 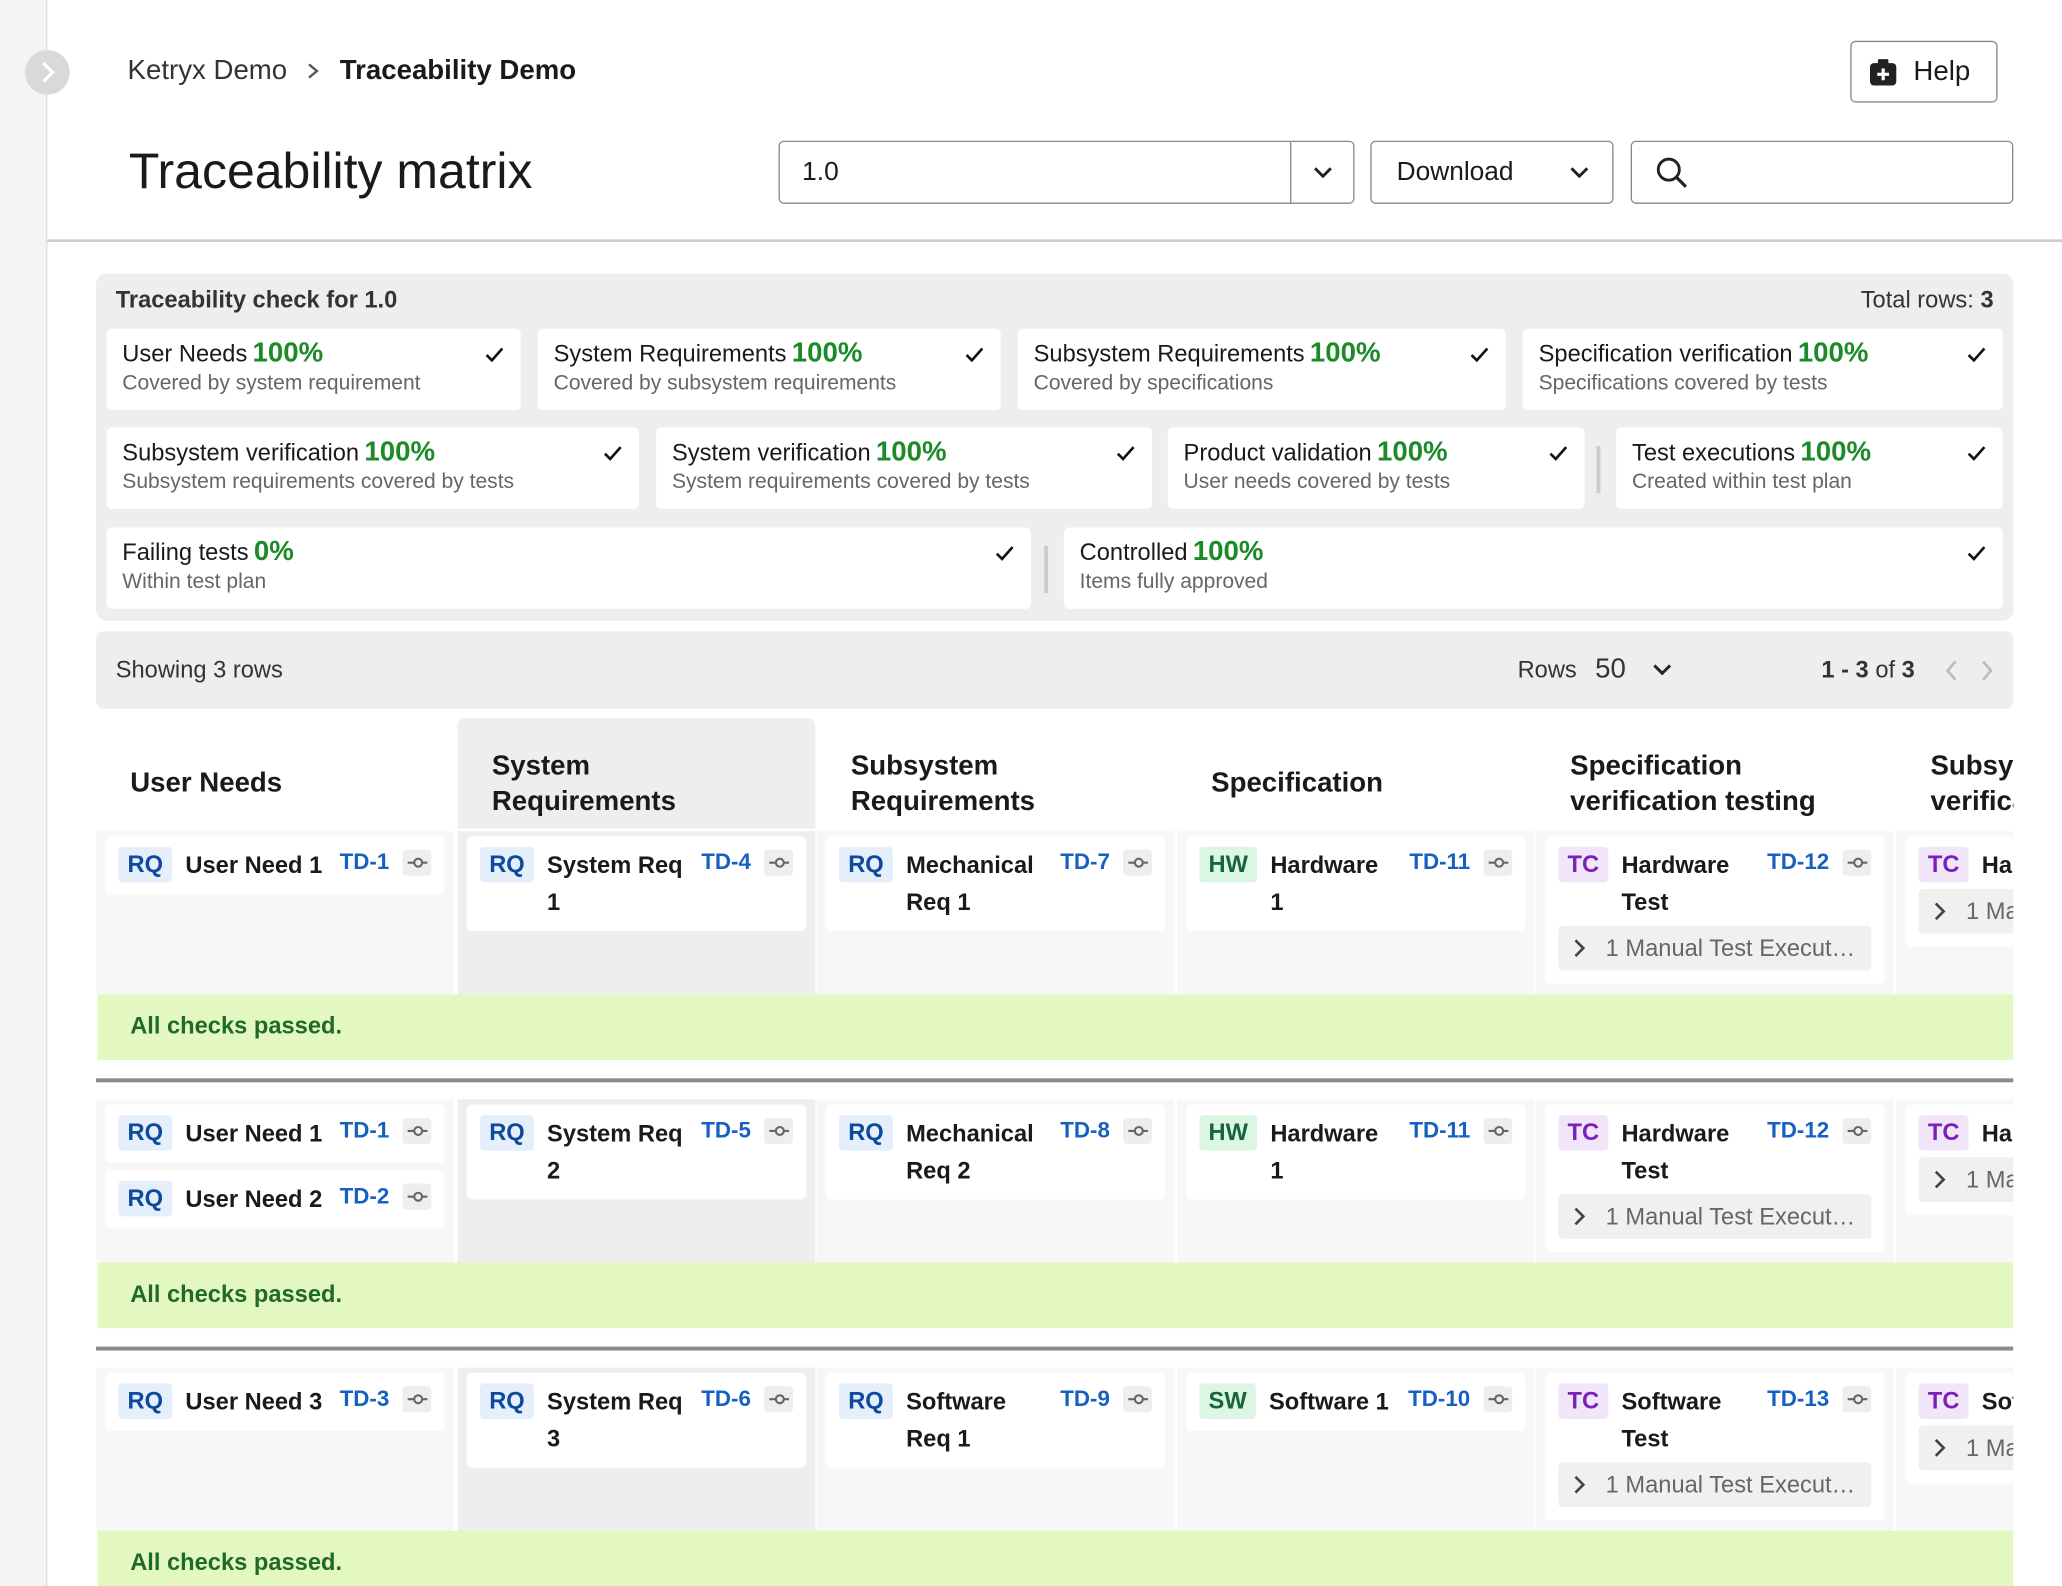 I want to click on check-heading: User Needs 100%, so click(x=313, y=354).